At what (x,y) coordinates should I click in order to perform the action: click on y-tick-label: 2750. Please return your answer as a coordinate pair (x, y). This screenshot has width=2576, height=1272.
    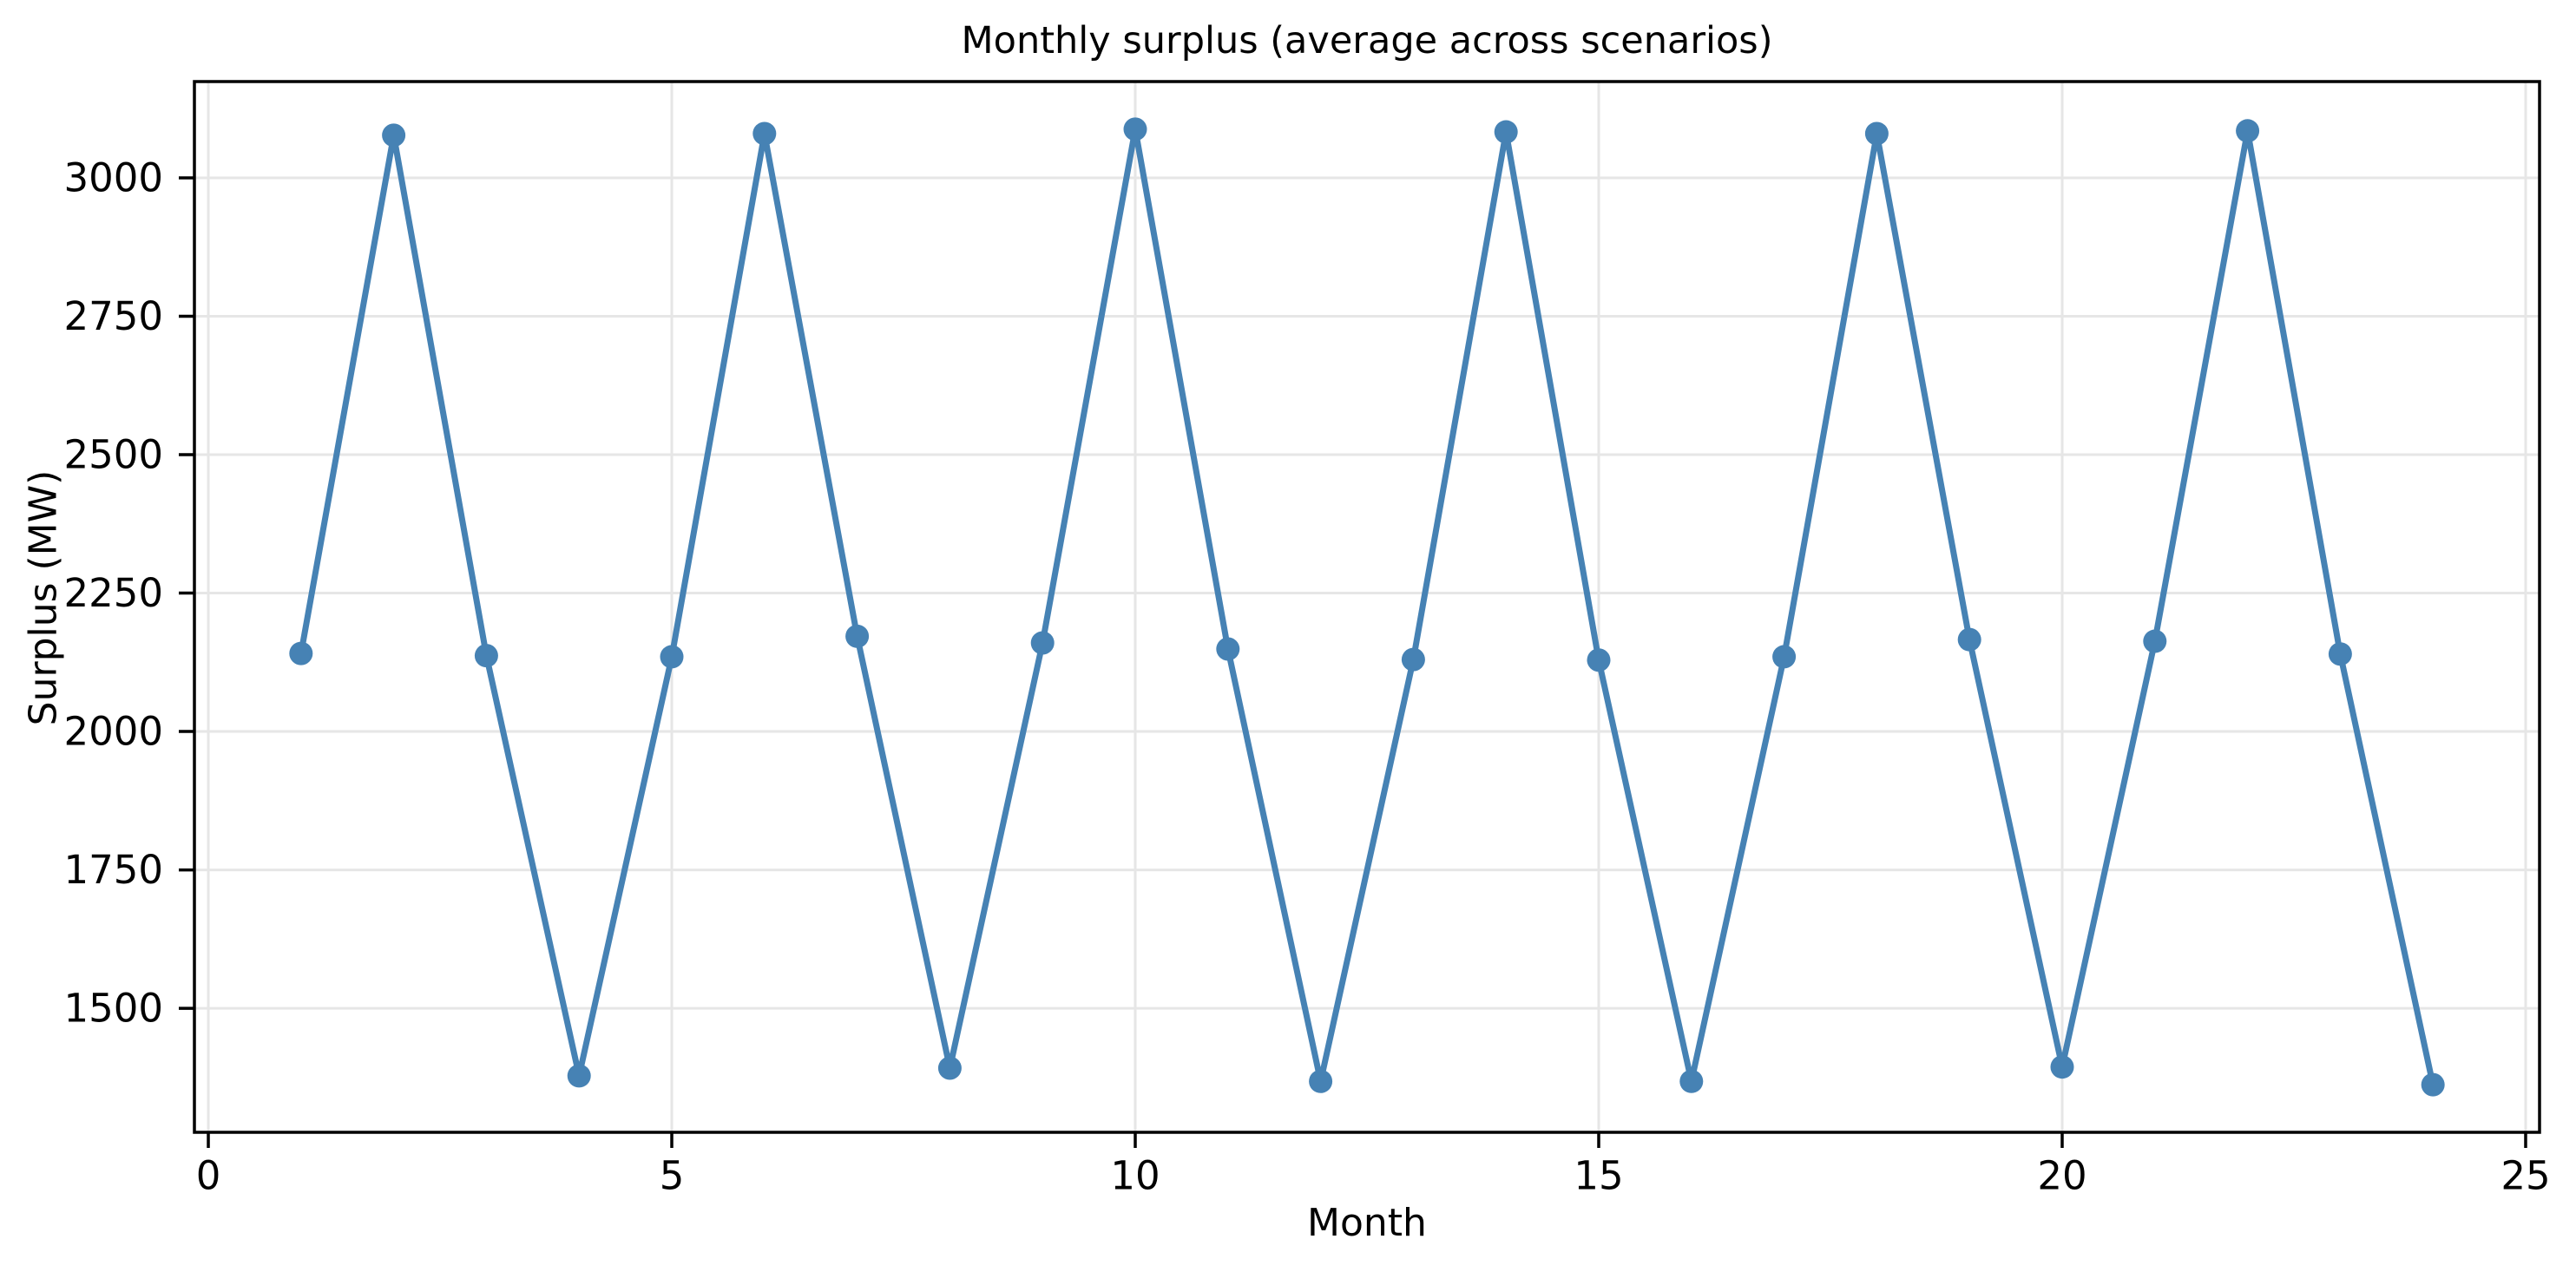
    Looking at the image, I should click on (113, 316).